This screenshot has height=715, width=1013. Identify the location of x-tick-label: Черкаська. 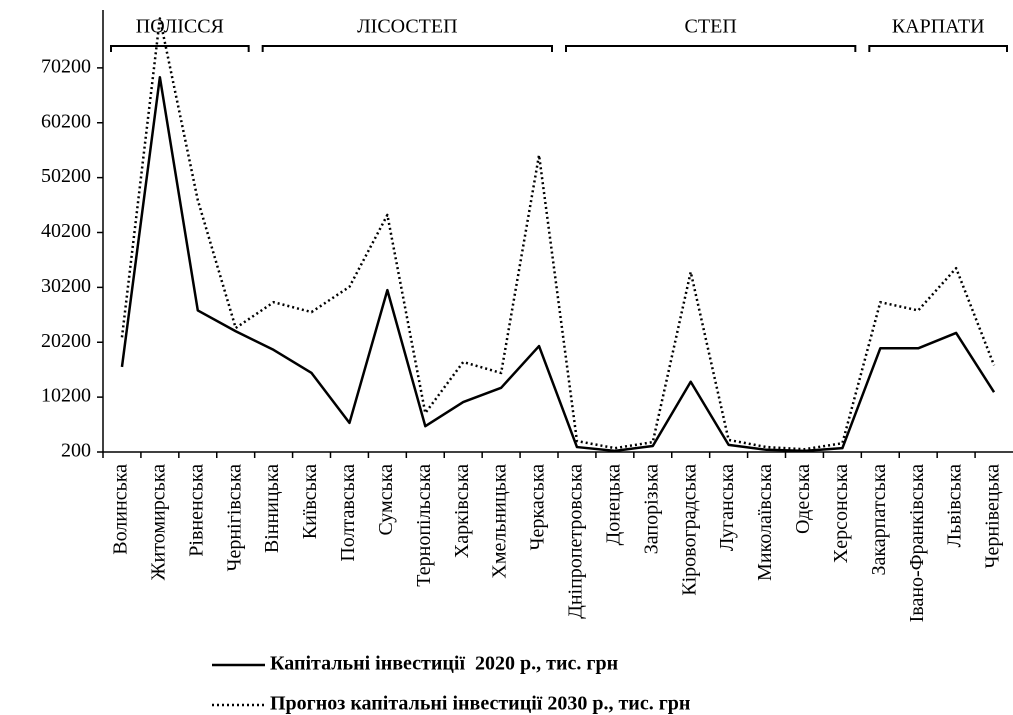
(538, 507).